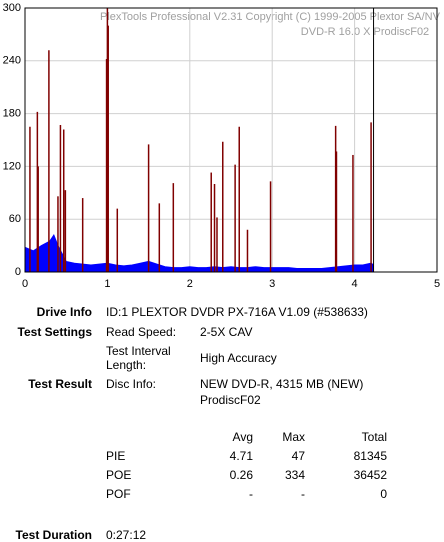 The height and width of the screenshot is (542, 444). What do you see at coordinates (15, 219) in the screenshot?
I see `y-tick-label: 60` at bounding box center [15, 219].